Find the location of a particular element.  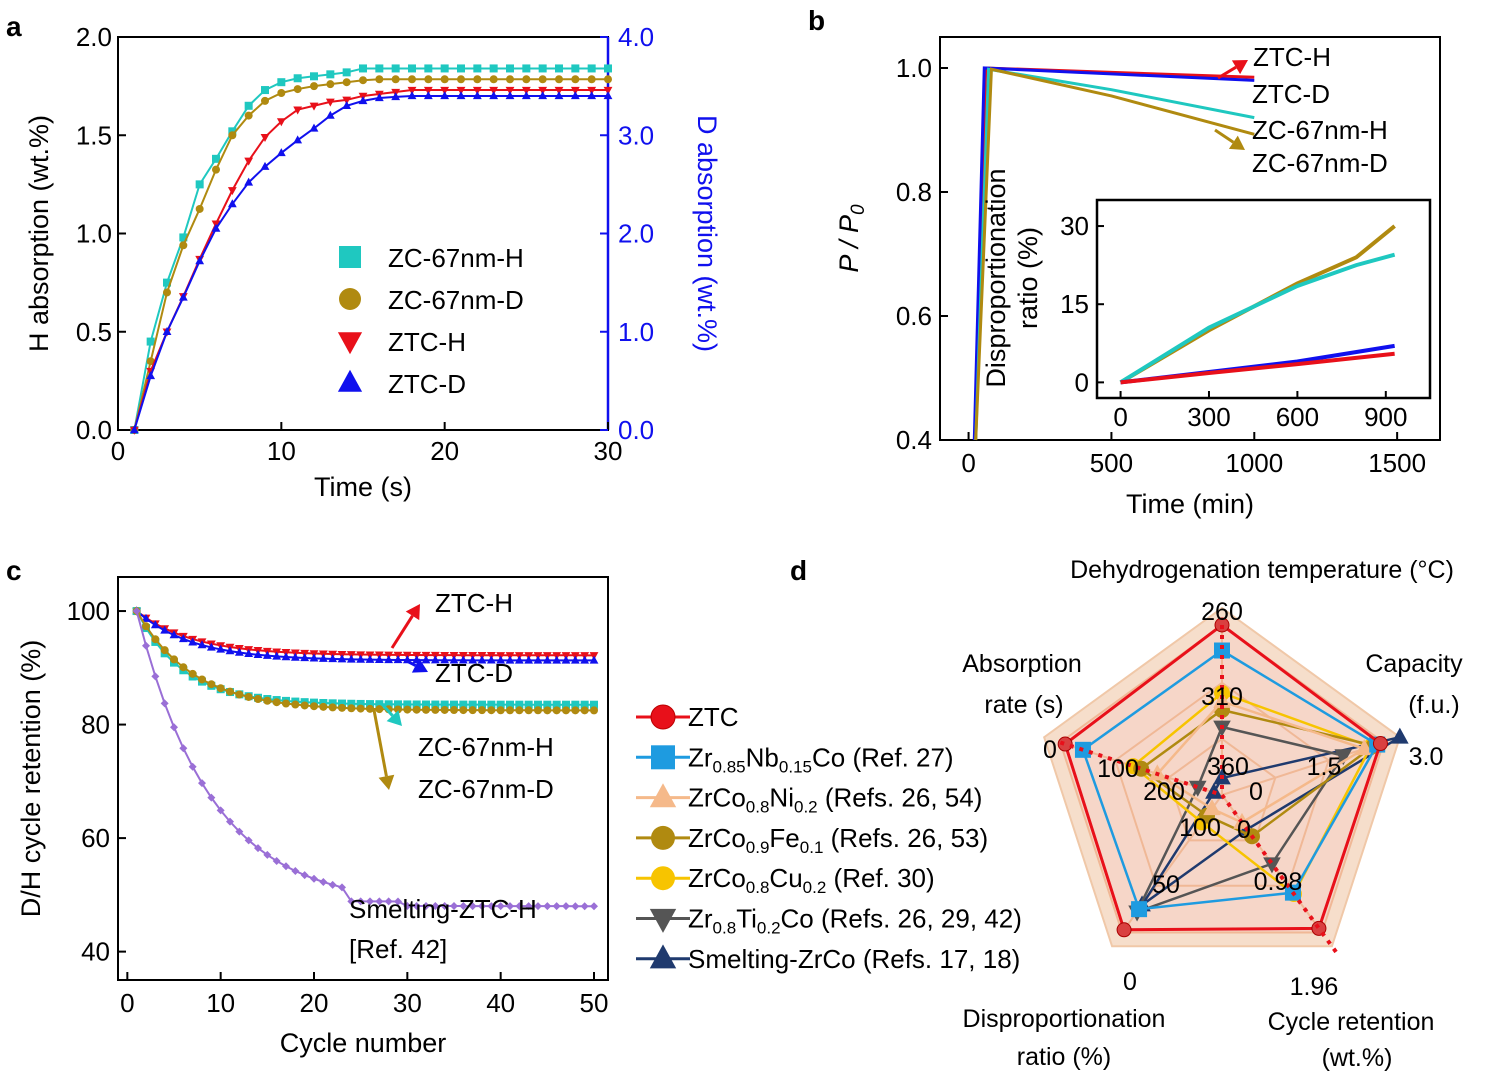

legend-label-part: (Ref. 30) is located at coordinates (880, 878).